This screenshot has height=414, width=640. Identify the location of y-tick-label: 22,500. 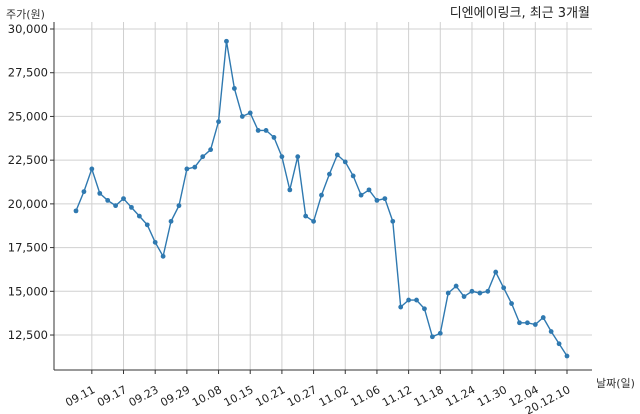
(28, 160).